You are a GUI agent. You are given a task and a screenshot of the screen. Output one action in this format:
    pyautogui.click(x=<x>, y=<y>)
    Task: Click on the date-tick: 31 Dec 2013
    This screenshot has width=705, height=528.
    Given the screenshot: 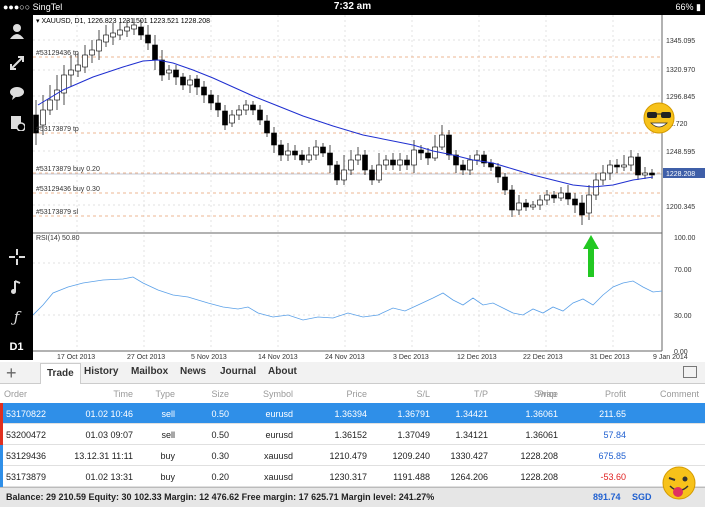 What is the action you would take?
    pyautogui.click(x=610, y=357)
    